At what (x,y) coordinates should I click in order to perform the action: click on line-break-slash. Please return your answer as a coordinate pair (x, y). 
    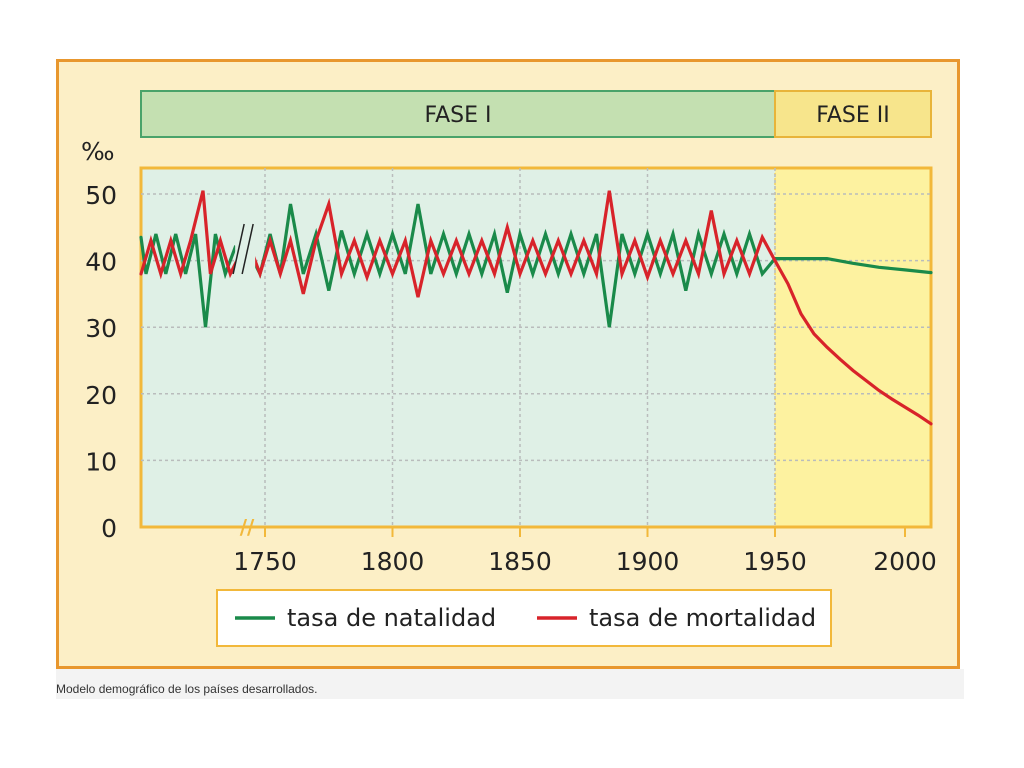
    Looking at the image, I should click on (247, 249).